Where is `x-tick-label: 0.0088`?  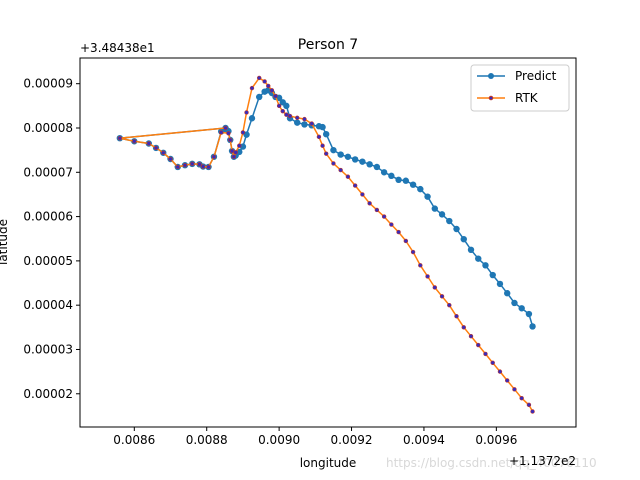
x-tick-label: 0.0088 is located at coordinates (207, 440).